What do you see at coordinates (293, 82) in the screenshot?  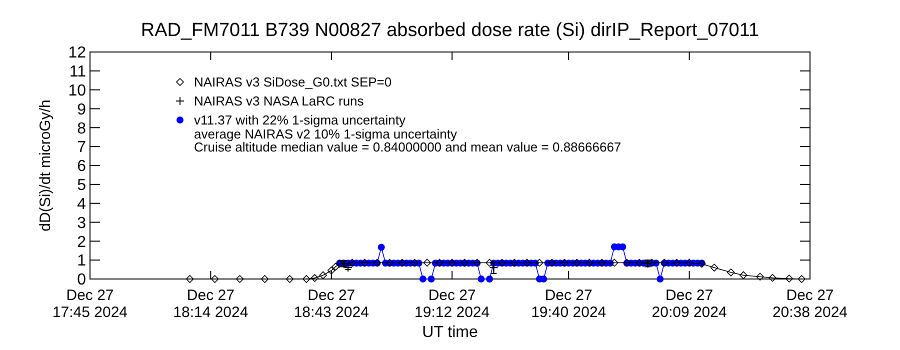 I see `legend-label: NAIRAS v3 SiDose_G0.txt SEP=0` at bounding box center [293, 82].